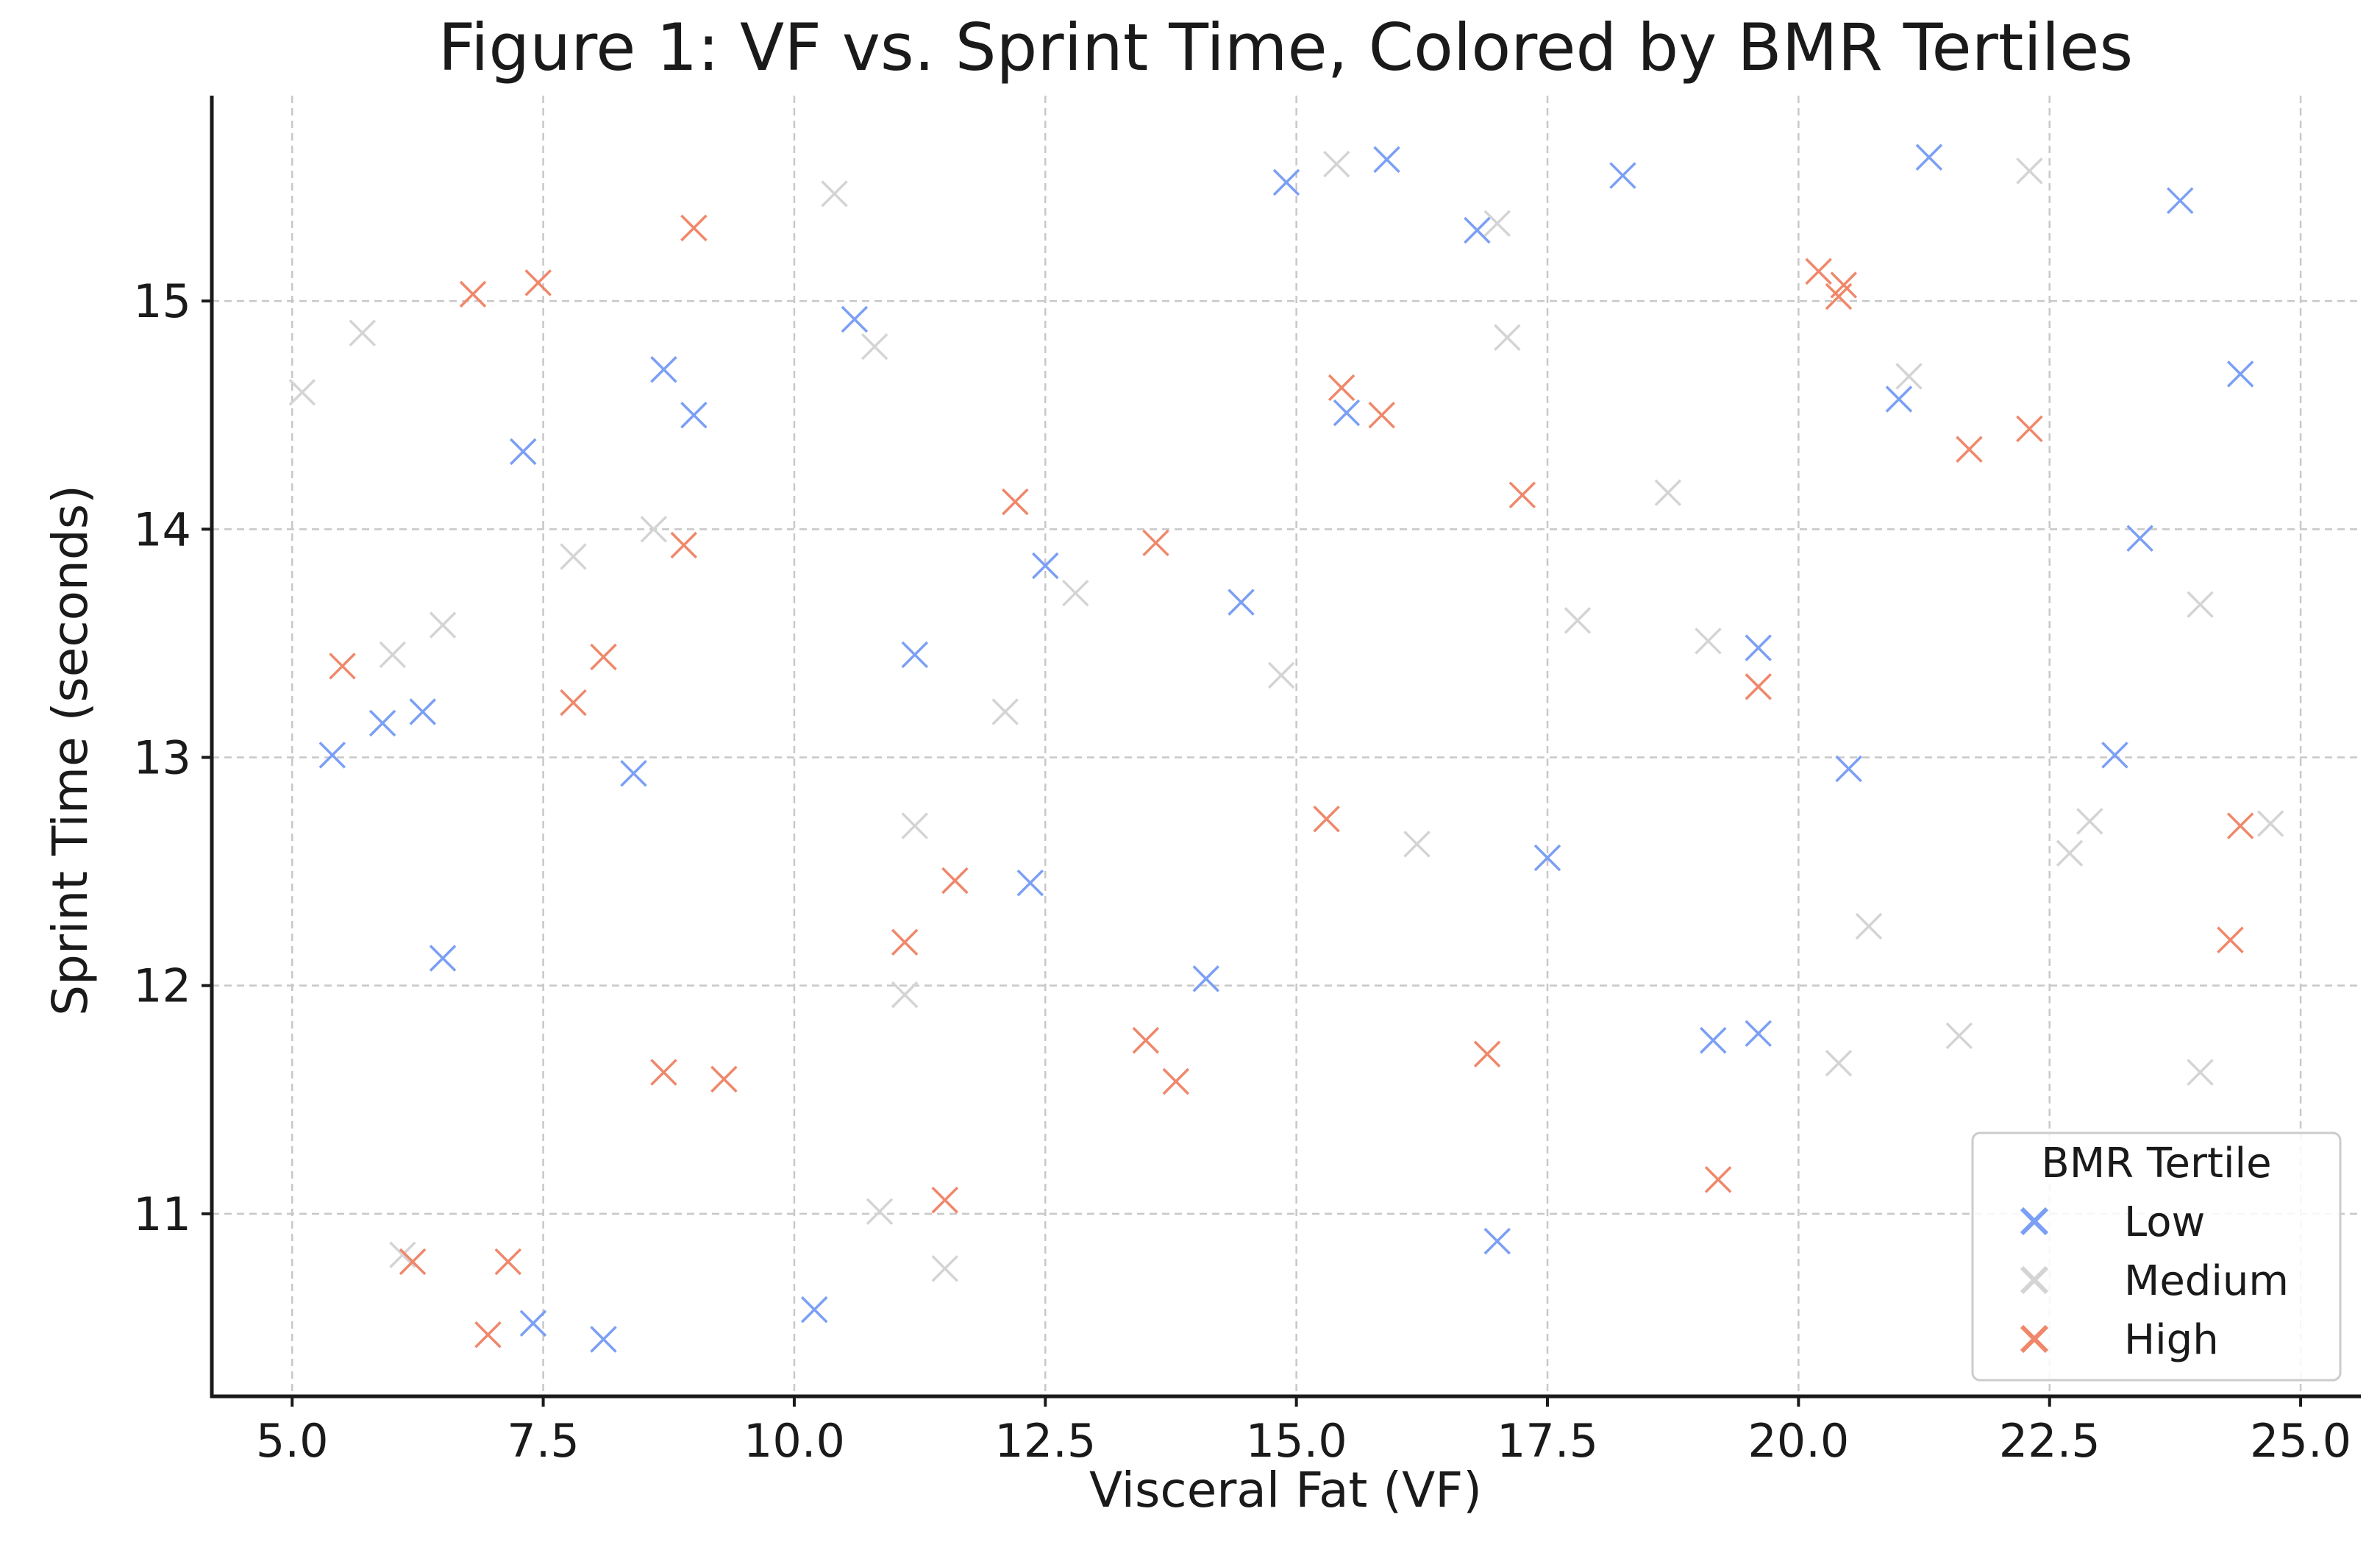 The height and width of the screenshot is (1542, 2380). Describe the element at coordinates (293, 1441) in the screenshot. I see `x-tick-label: 5.0` at that location.